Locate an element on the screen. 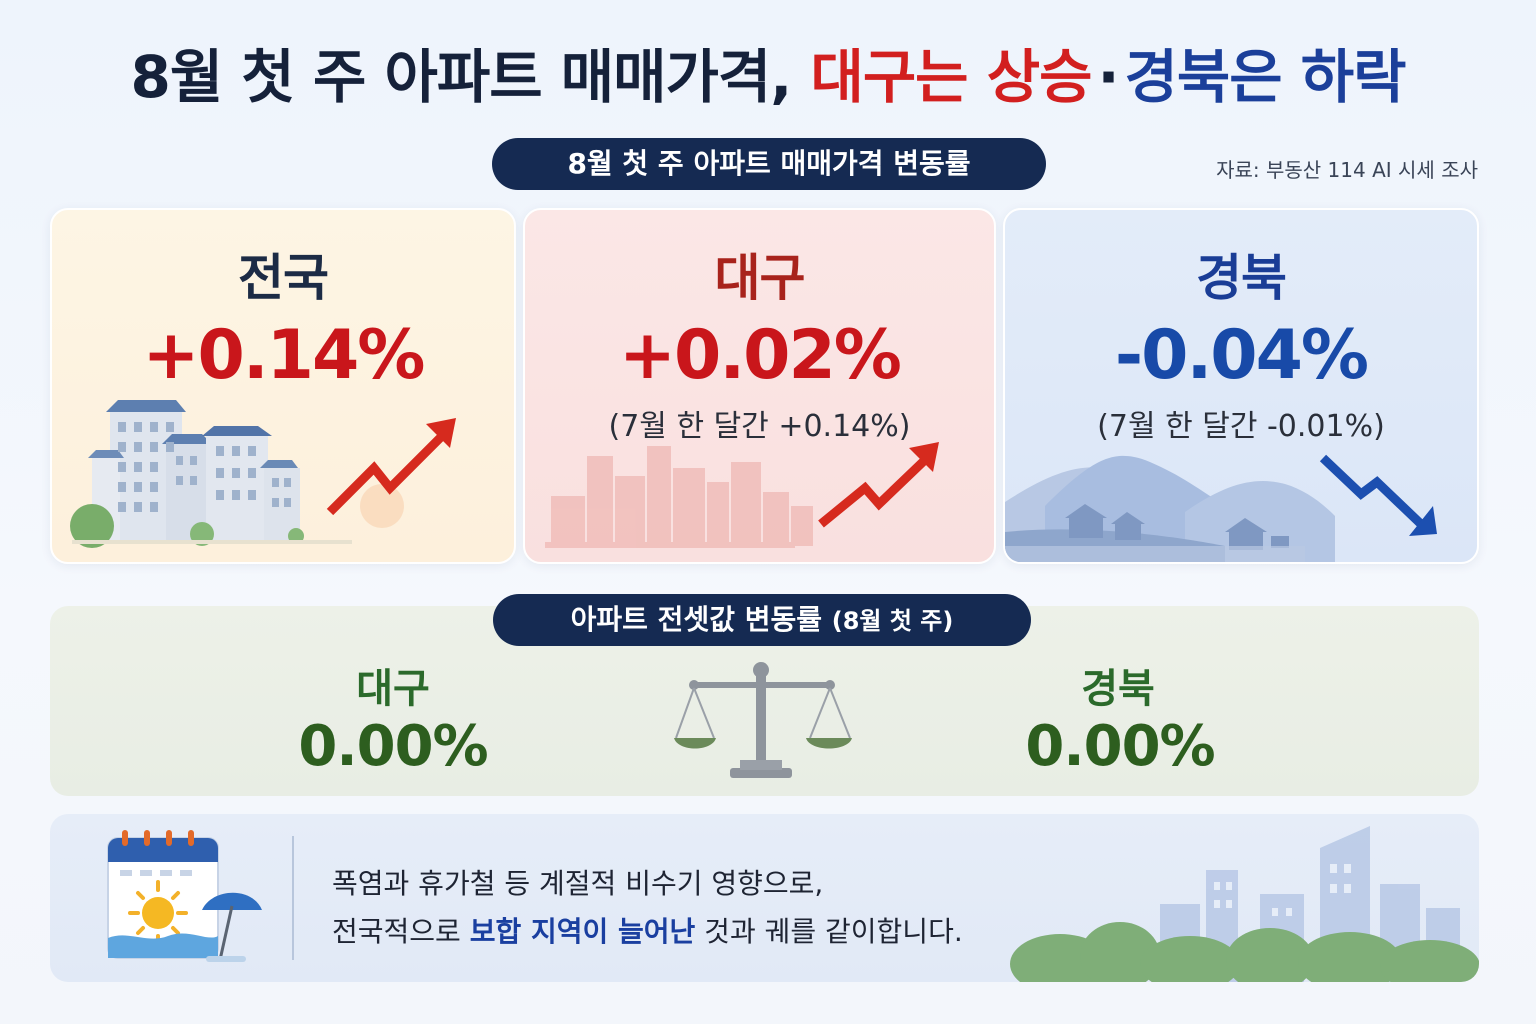 The height and width of the screenshot is (1024, 1536). card-gyeongbuk-sub: (7월 한 달간 -0.01%) is located at coordinates (1241, 426).